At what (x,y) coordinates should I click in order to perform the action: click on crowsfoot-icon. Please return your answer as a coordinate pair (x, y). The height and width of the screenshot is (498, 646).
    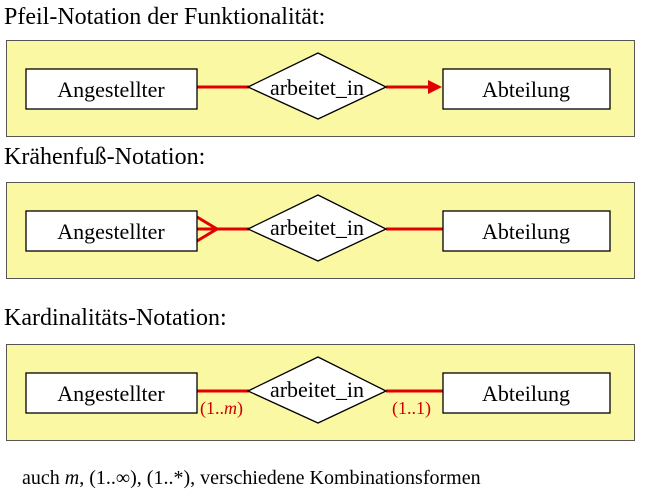
    Looking at the image, I should click on (207, 229).